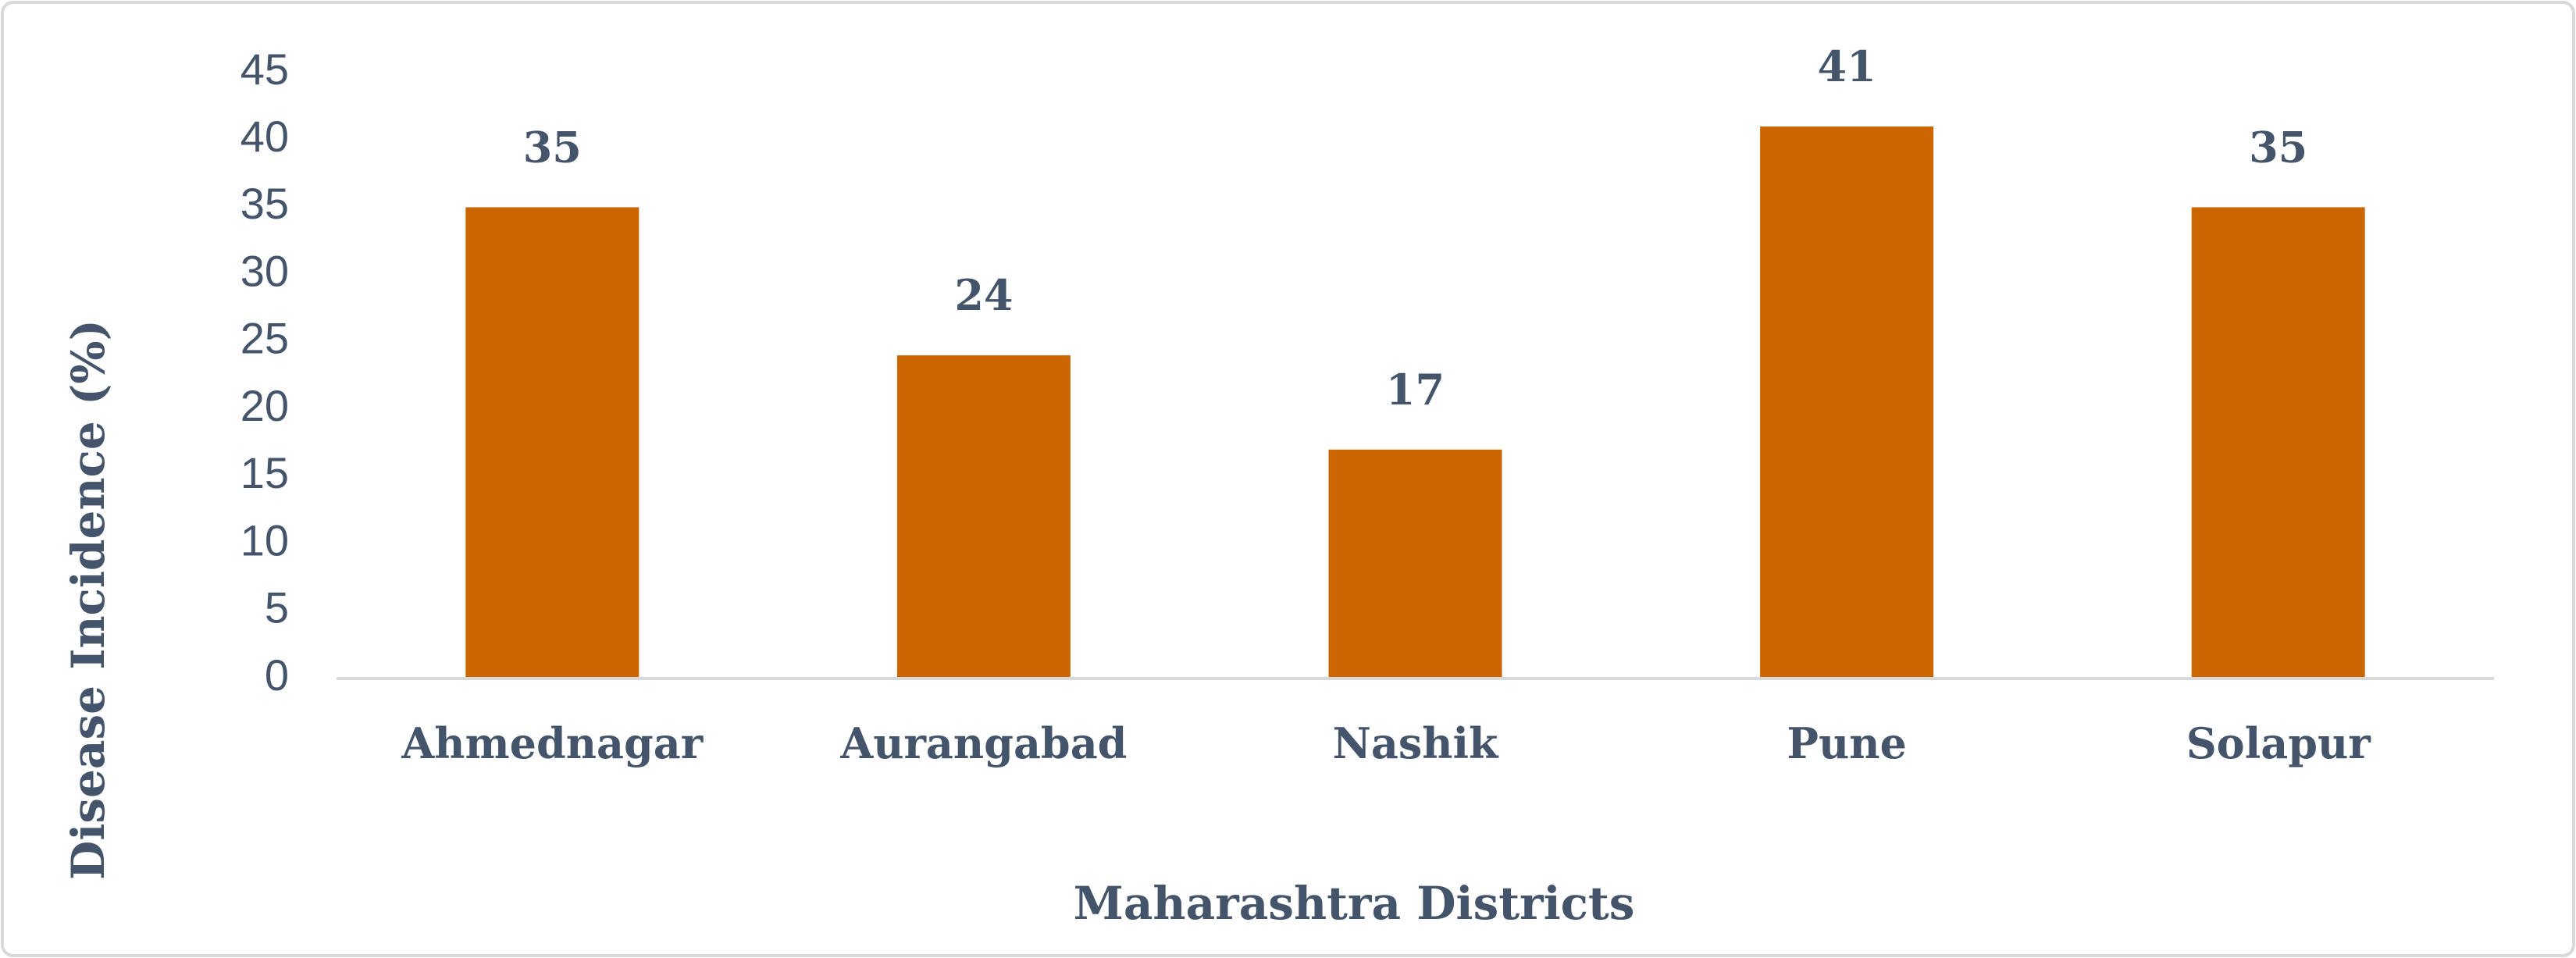 The width and height of the screenshot is (2576, 958). What do you see at coordinates (264, 472) in the screenshot?
I see `y-tick-label: 15` at bounding box center [264, 472].